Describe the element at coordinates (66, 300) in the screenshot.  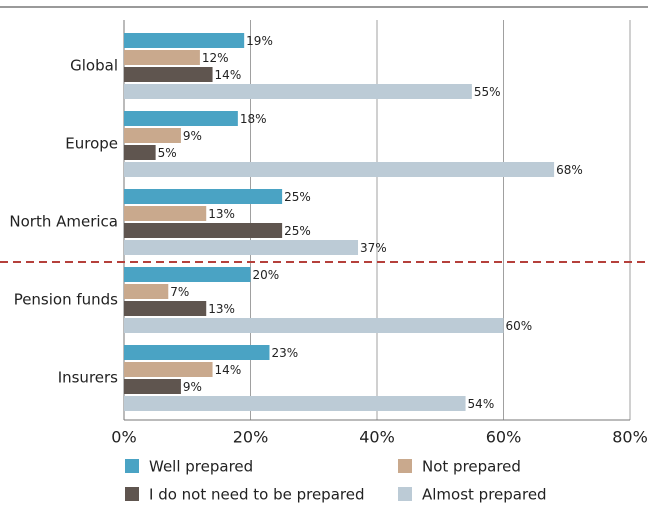
I see `category-label: Pension funds` at that location.